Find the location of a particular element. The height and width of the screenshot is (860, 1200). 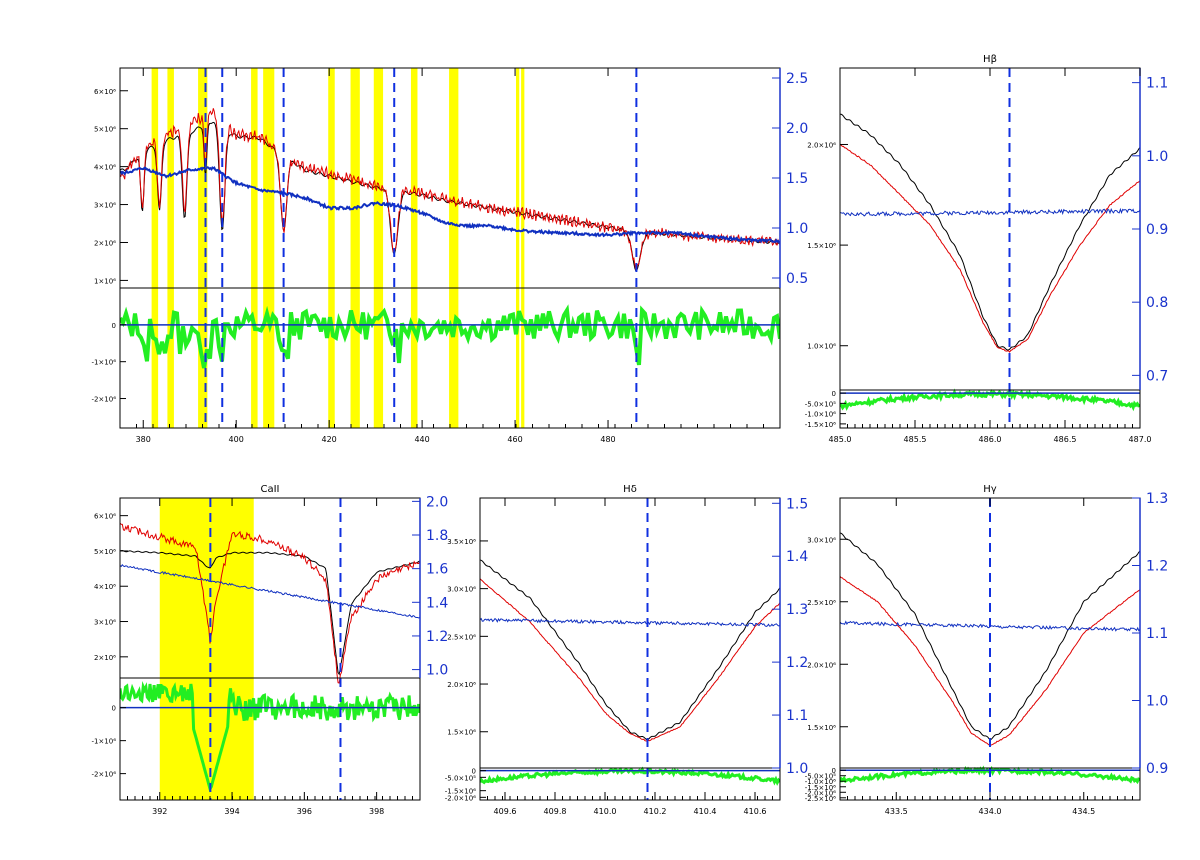

x-tick-label: 486.5 is located at coordinates (1065, 439).